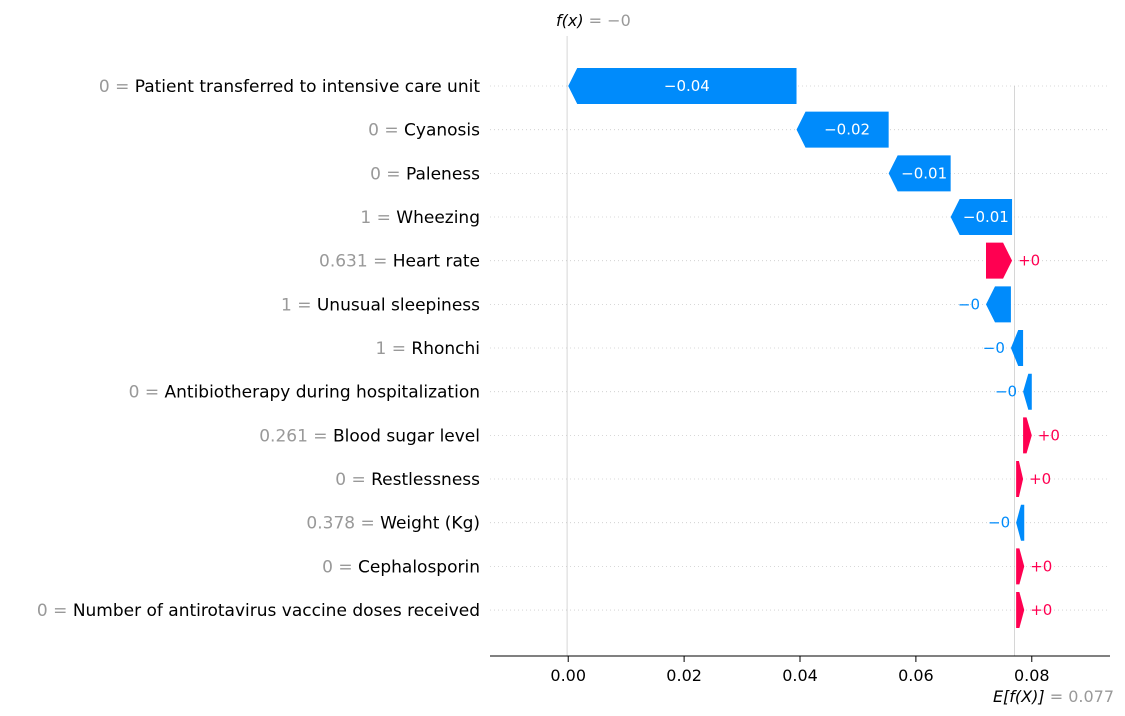 This screenshot has width=1125, height=716. I want to click on feature-label: 0 = Restlessness, so click(407, 480).